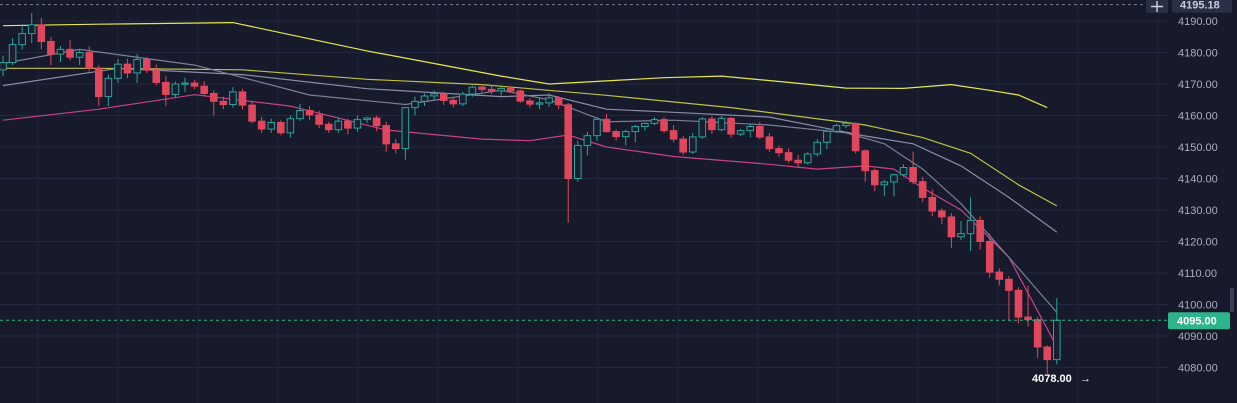 This screenshot has width=1237, height=403. Describe the element at coordinates (1198, 369) in the screenshot. I see `y-tick-label: 4080.00` at that location.